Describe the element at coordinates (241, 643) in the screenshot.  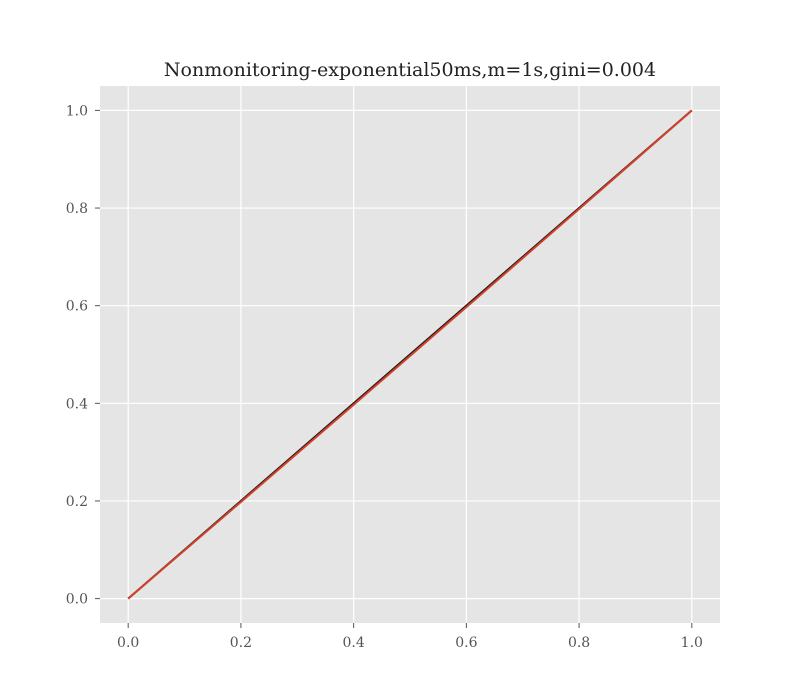
I see `x-tick-label: 0.2` at that location.